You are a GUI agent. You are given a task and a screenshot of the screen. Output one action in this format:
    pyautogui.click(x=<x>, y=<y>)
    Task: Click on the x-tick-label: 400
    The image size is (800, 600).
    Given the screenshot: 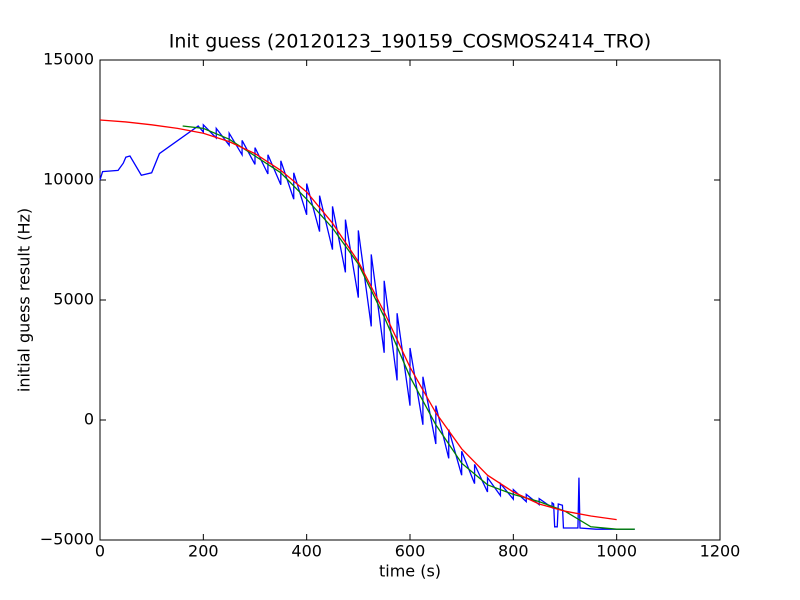 What is the action you would take?
    pyautogui.click(x=306, y=551)
    